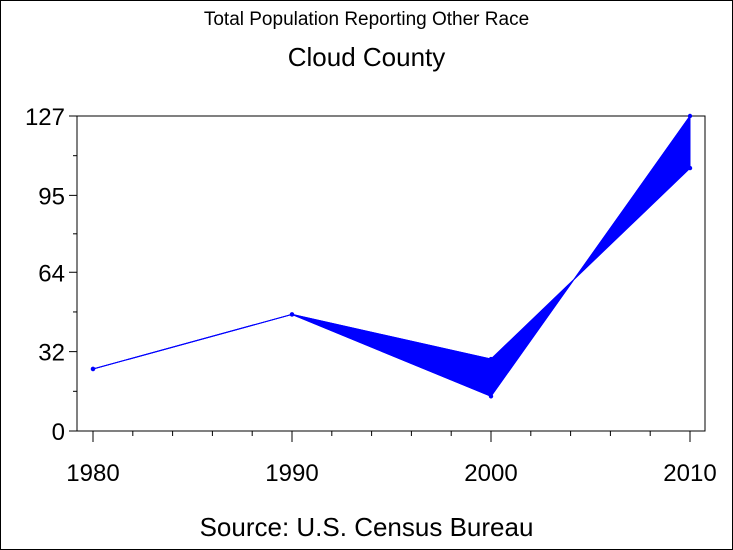  Describe the element at coordinates (58, 432) in the screenshot. I see `y-tick-label: 0` at that location.